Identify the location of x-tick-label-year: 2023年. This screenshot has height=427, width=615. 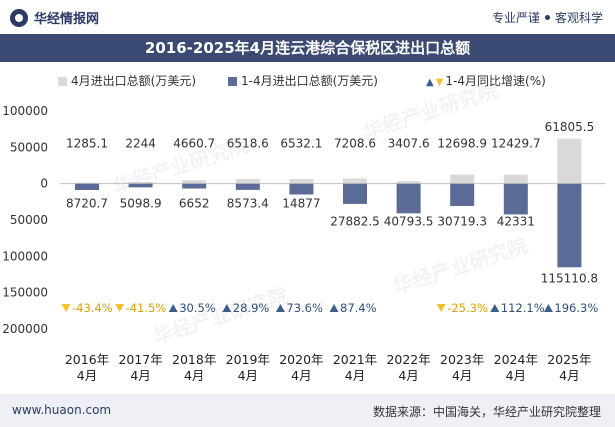
(462, 359).